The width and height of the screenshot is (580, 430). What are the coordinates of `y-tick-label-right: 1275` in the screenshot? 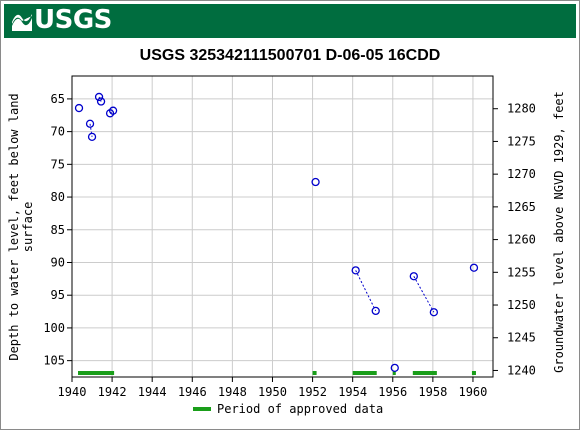 It's located at (521, 141).